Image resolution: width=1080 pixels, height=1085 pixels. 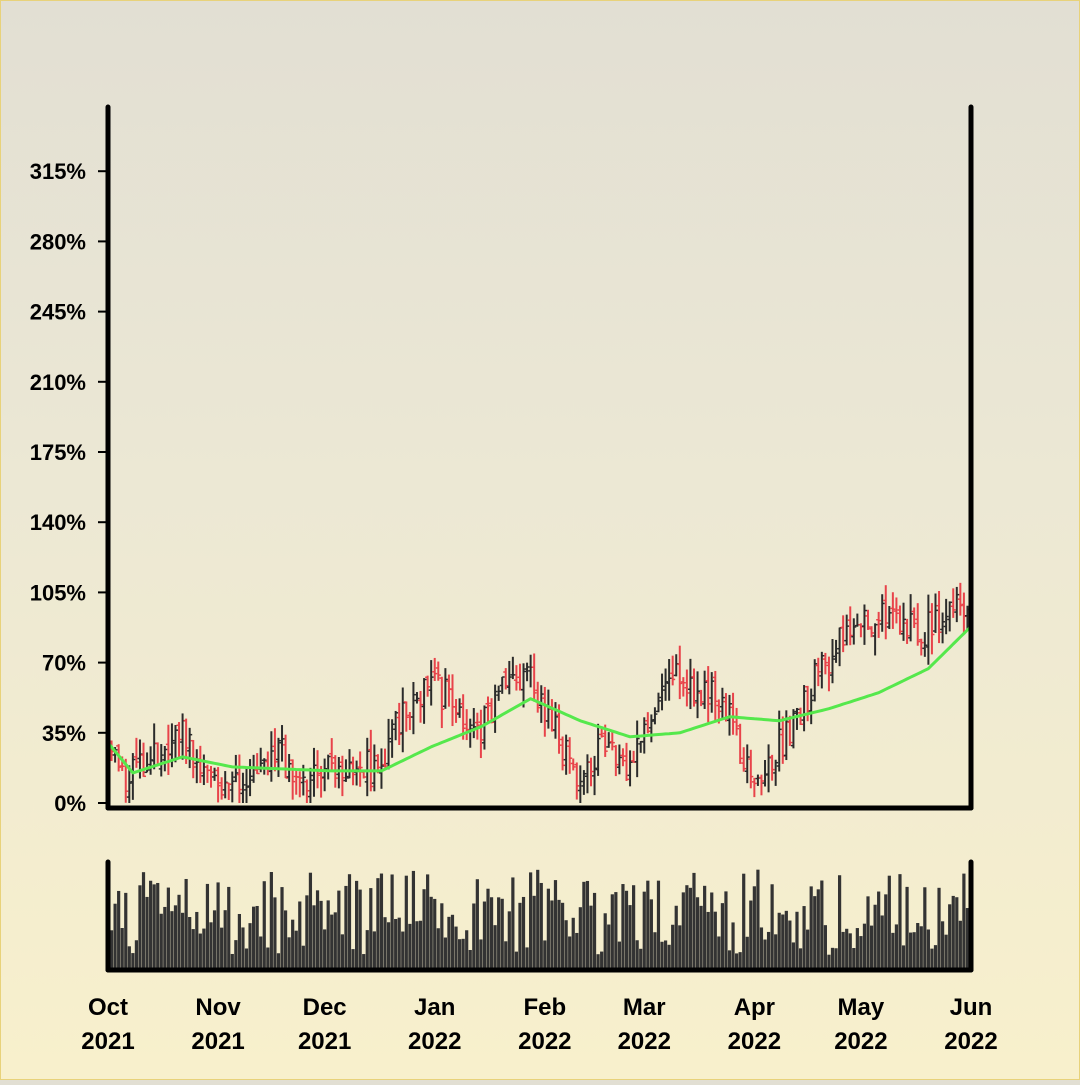 What do you see at coordinates (217, 1041) in the screenshot?
I see `x-tick-year: 2021` at bounding box center [217, 1041].